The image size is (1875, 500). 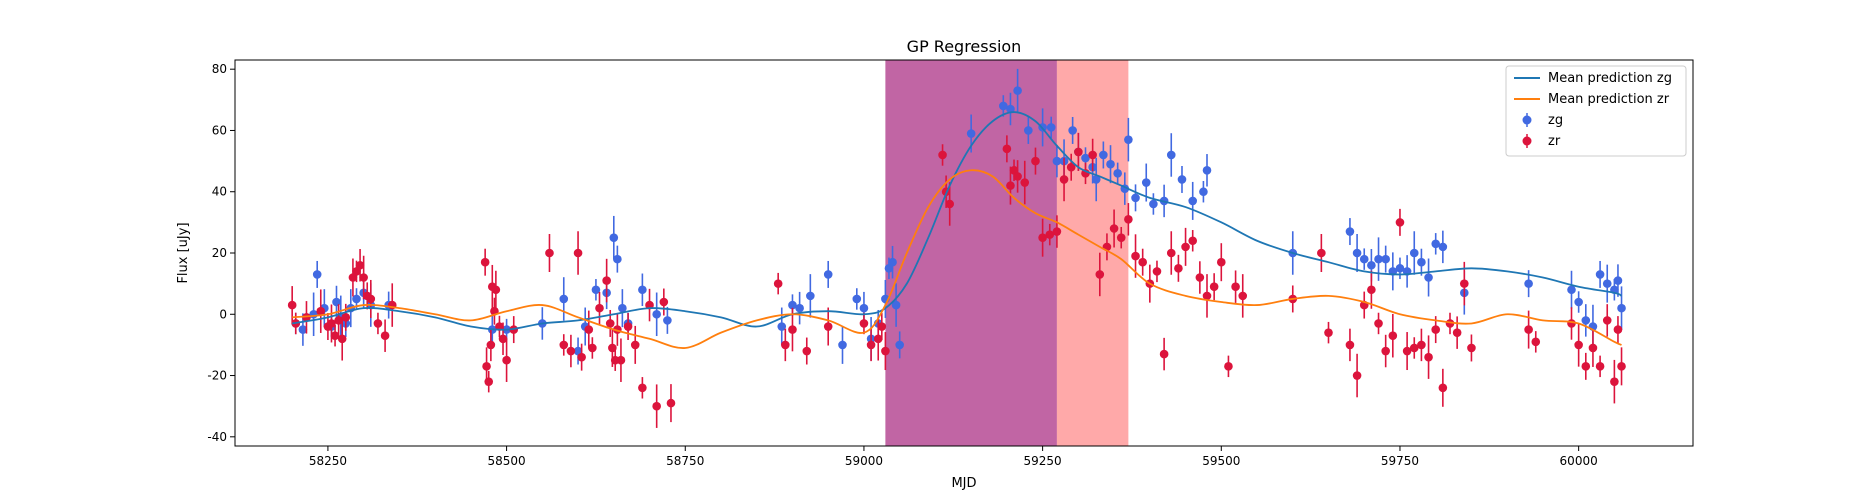 What do you see at coordinates (963, 483) in the screenshot?
I see `x-axis-label: MJD` at bounding box center [963, 483].